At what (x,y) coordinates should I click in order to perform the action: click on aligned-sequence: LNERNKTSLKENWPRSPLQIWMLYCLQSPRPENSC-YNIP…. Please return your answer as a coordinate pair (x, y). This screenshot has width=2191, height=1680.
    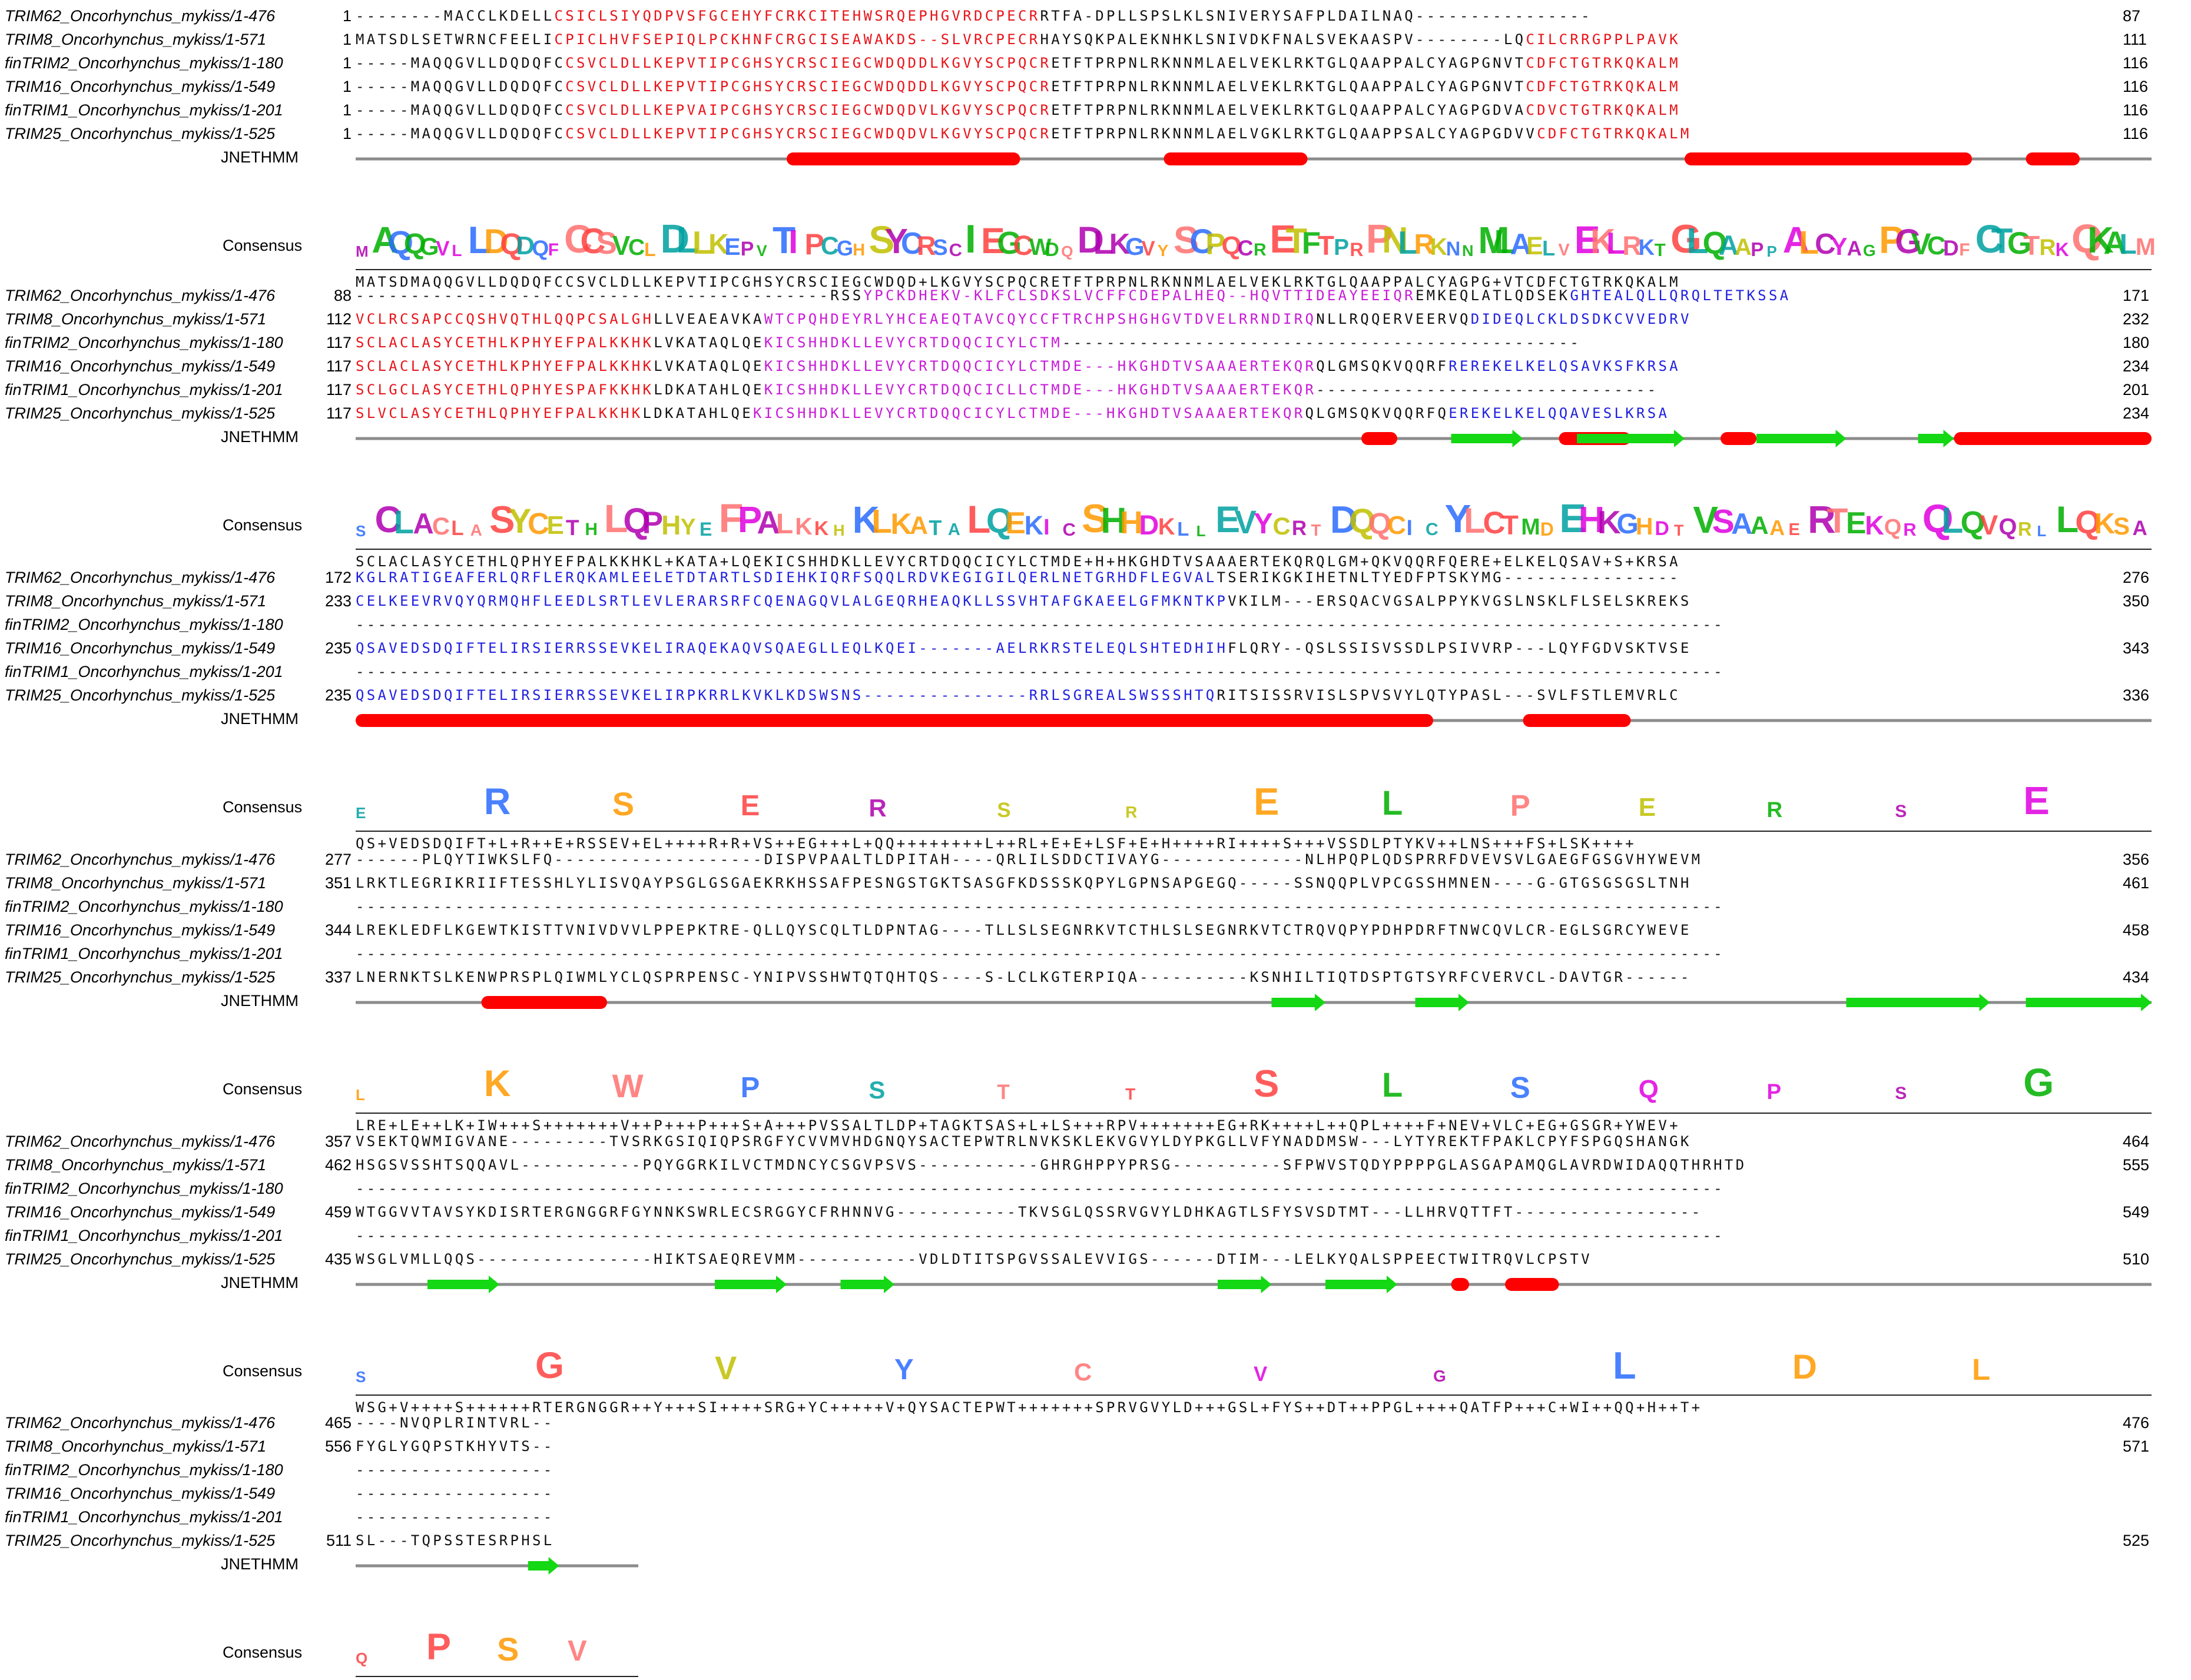
    Looking at the image, I should click on (1024, 977).